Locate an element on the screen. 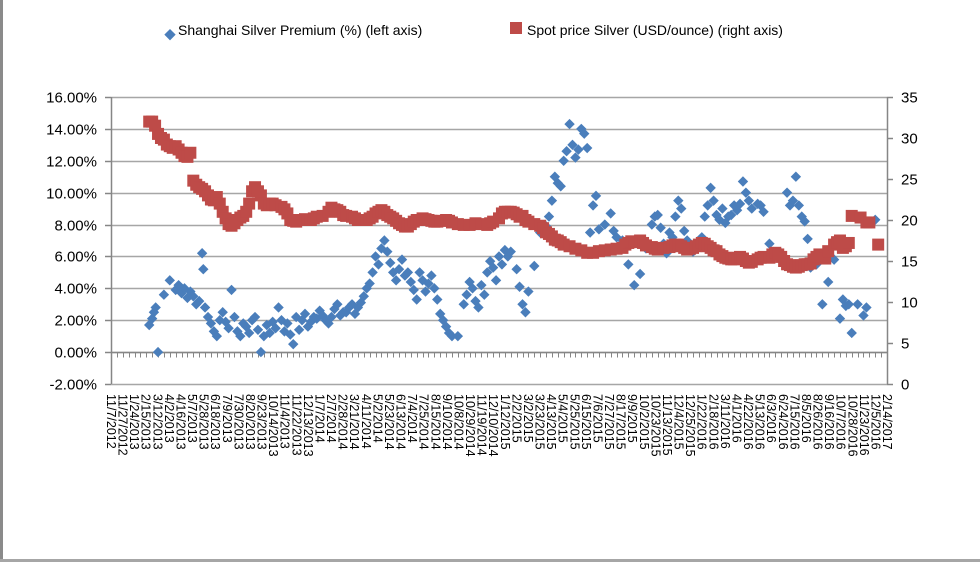 This screenshot has height=562, width=980. x-tick-label: 11/27/2012 is located at coordinates (123, 425).